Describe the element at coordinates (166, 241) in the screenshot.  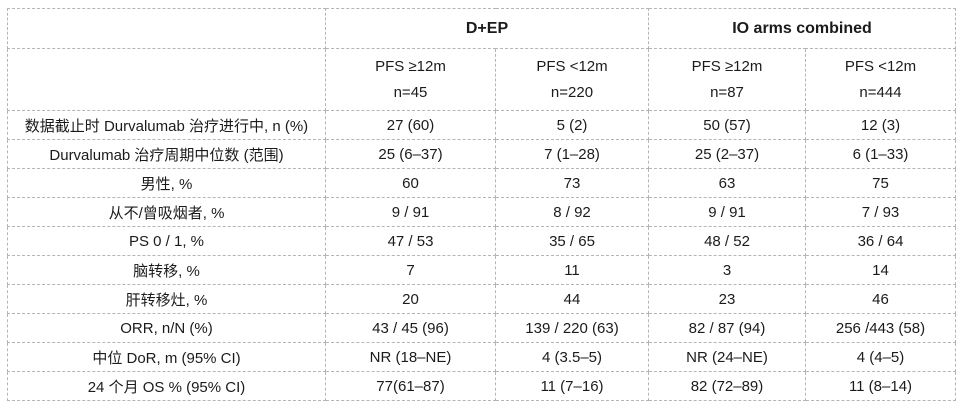
I see `row-label: PS 0 / 1, %` at that location.